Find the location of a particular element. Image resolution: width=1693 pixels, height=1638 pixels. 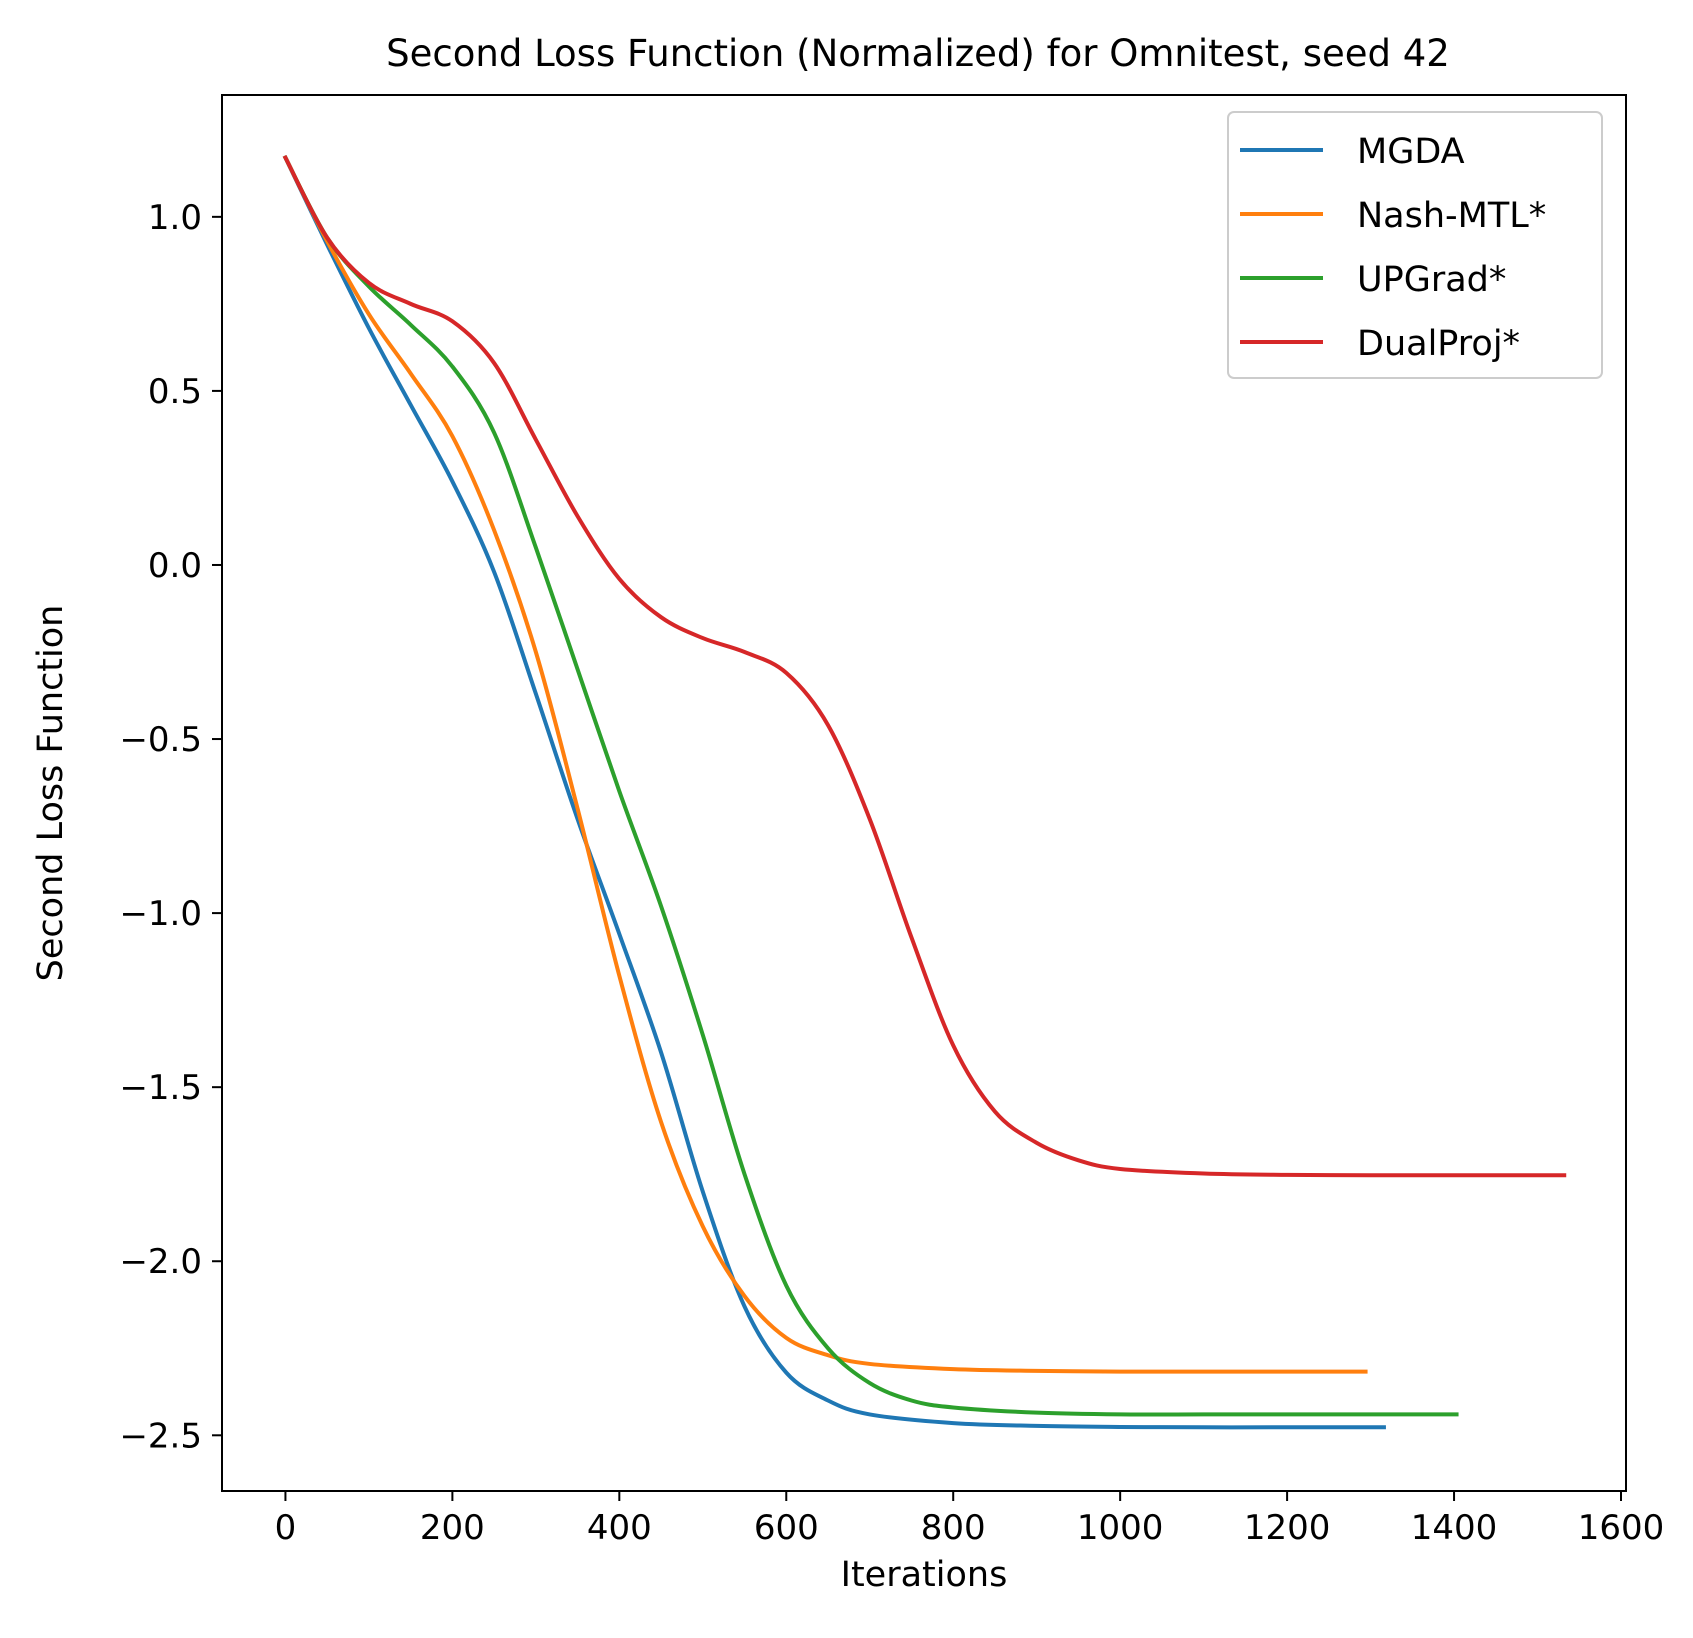

y-tick-label: 0.5 is located at coordinates (175, 392).